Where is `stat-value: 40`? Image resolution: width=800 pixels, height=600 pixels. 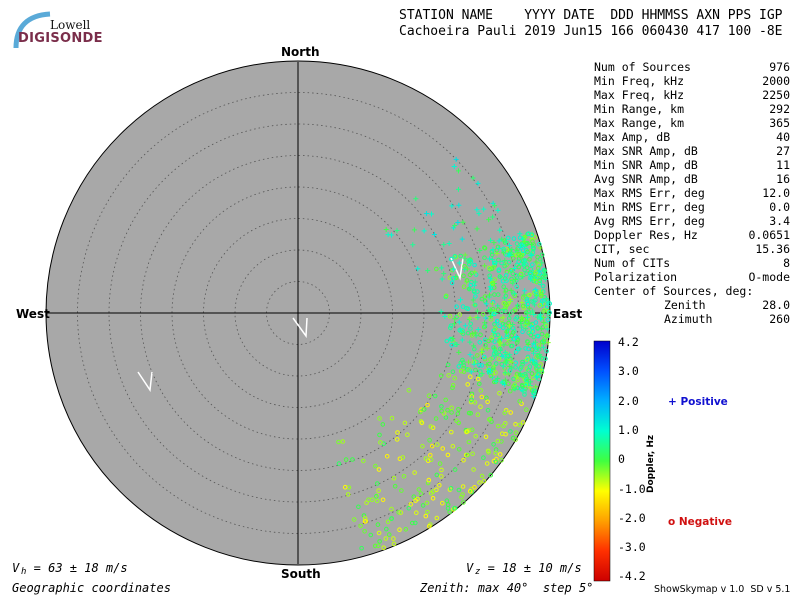 stat-value: 40 is located at coordinates (783, 137).